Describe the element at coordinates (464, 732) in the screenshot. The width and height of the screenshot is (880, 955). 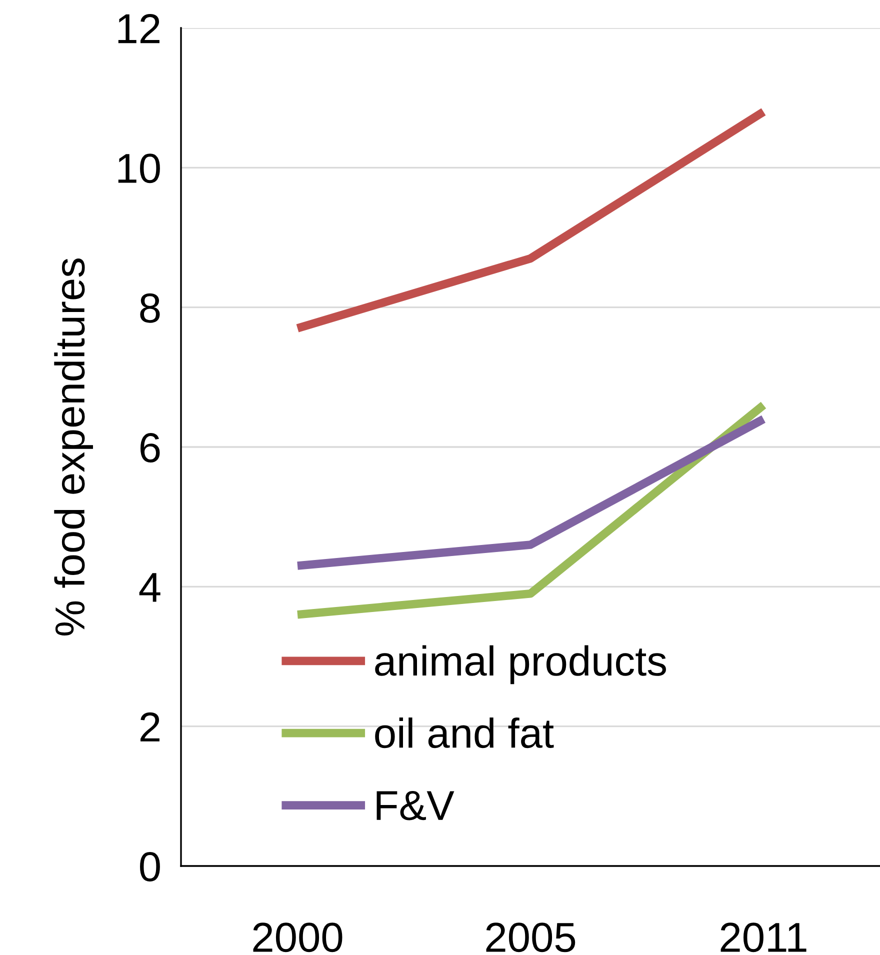
I see `legend-label: oil and fat` at that location.